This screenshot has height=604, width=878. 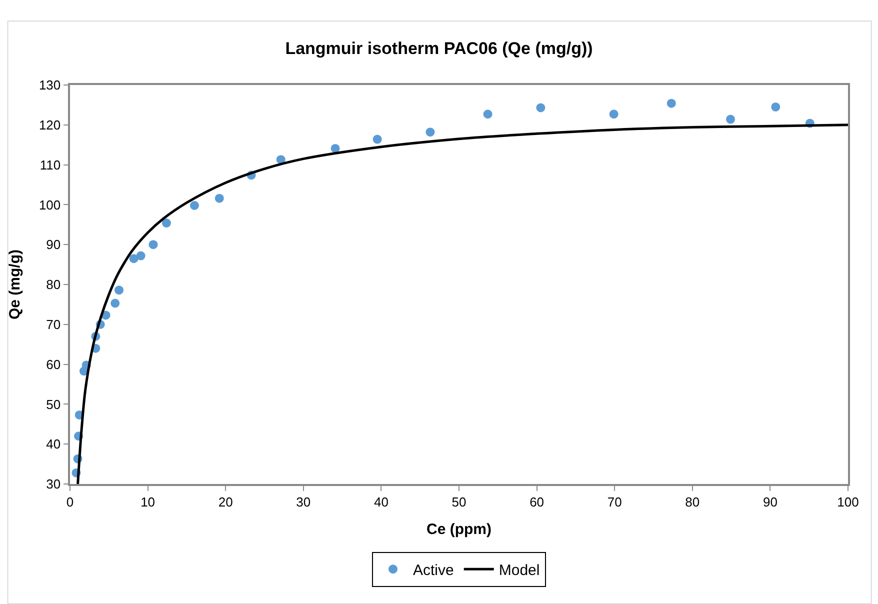 What do you see at coordinates (303, 502) in the screenshot?
I see `x-tick-label: 30` at bounding box center [303, 502].